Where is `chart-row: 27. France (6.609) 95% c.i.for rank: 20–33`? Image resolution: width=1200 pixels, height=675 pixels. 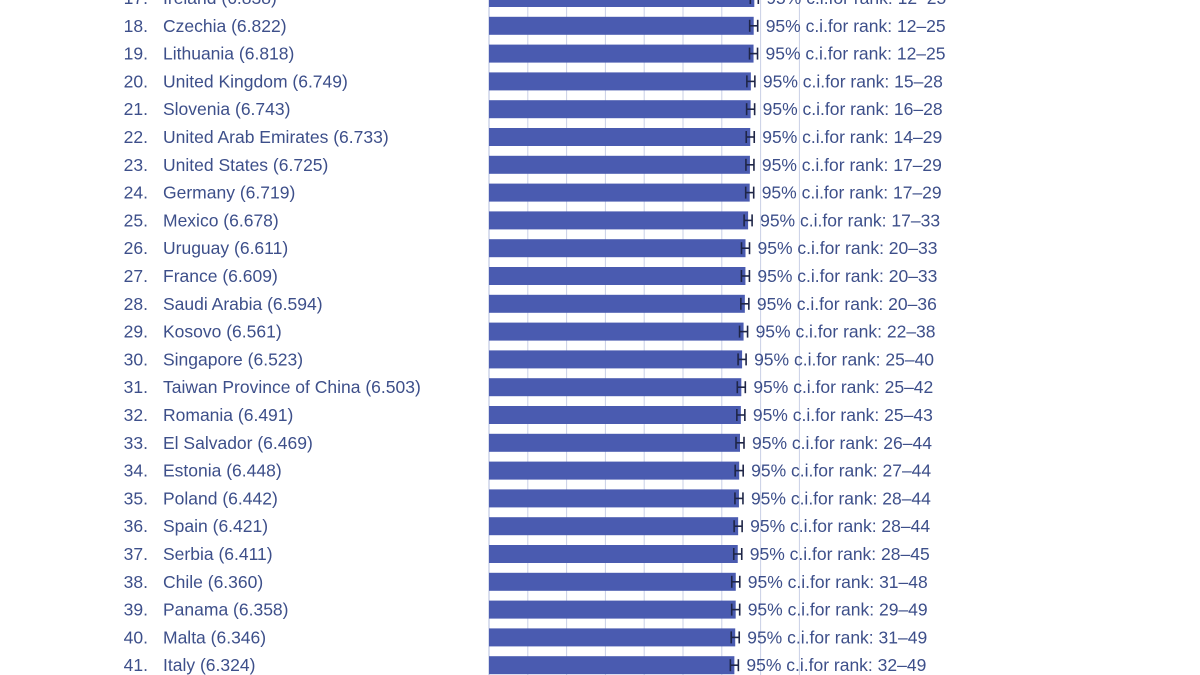
chart-row: 27. France (6.609) 95% c.i.for rank: 20–33 is located at coordinates (531, 276).